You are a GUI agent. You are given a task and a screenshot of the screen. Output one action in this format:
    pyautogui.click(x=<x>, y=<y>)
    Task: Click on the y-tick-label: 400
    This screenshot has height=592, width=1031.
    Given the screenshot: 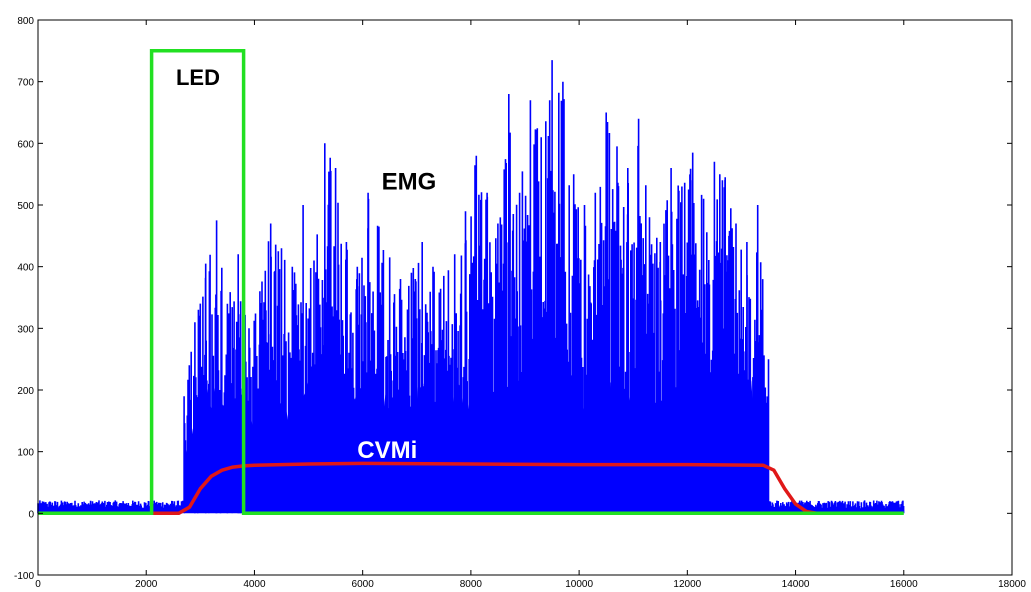 What is the action you would take?
    pyautogui.click(x=25, y=268)
    